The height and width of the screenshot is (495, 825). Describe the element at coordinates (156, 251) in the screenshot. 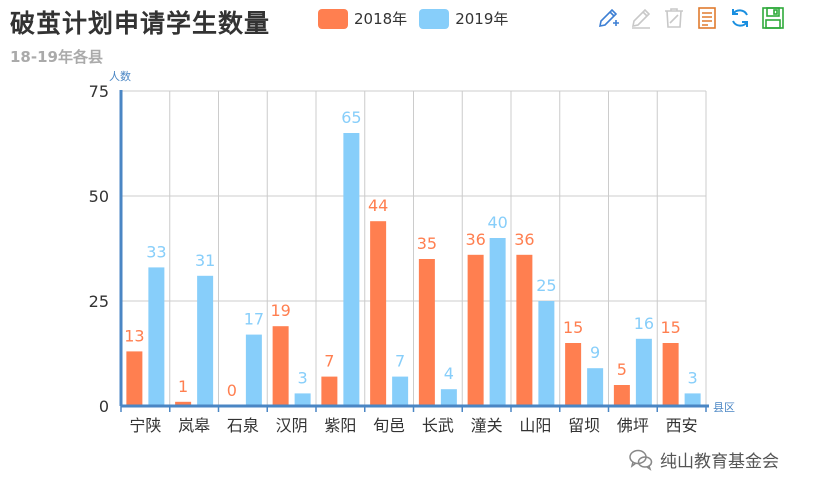

I see `bar-value-label: 33` at that location.